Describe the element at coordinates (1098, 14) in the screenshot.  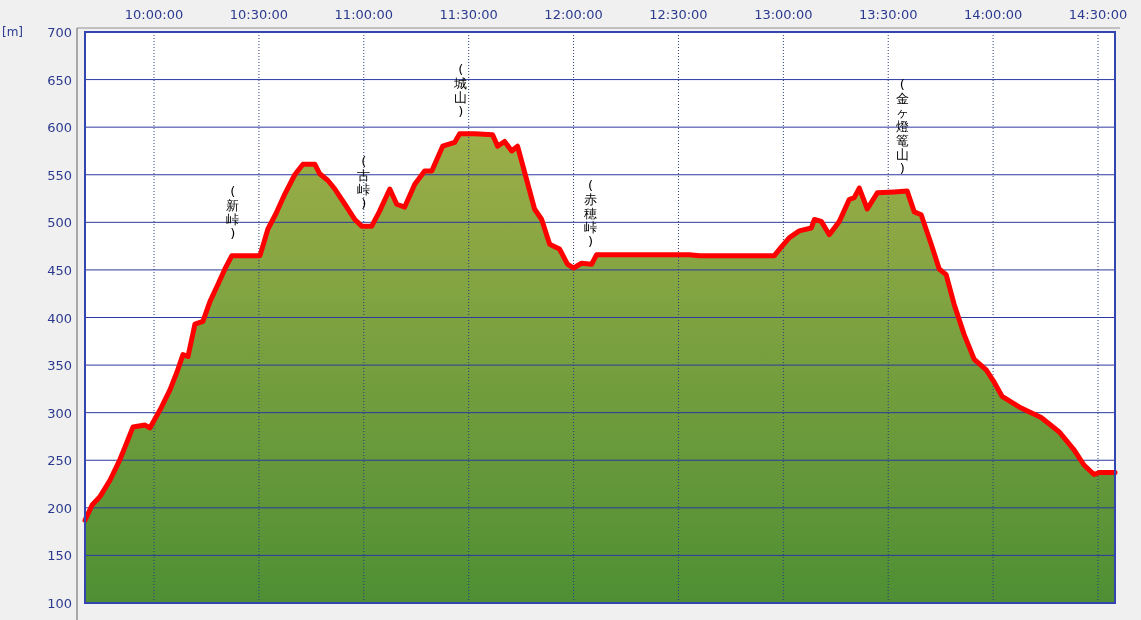
I see `x-tick-label: 14:30:00` at that location.